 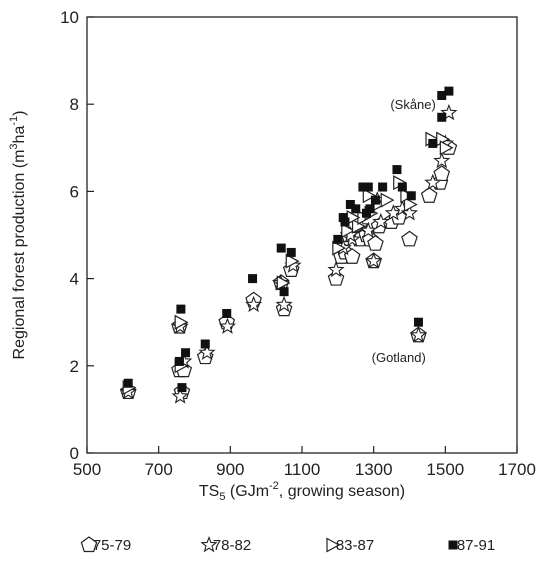 What do you see at coordinates (112, 545) in the screenshot?
I see `legend-label: 75-79` at bounding box center [112, 545].